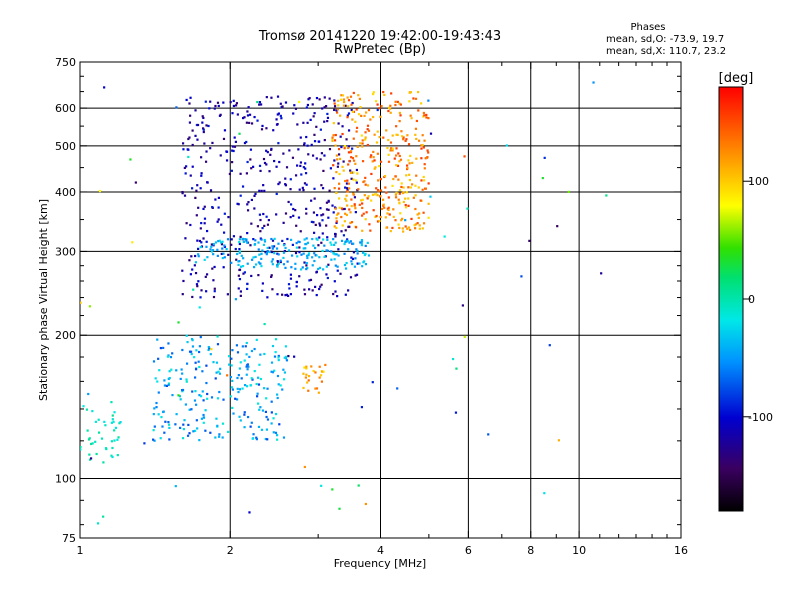 The image size is (800, 600). Describe the element at coordinates (65, 62) in the screenshot. I see `y-tick-label: 750` at that location.